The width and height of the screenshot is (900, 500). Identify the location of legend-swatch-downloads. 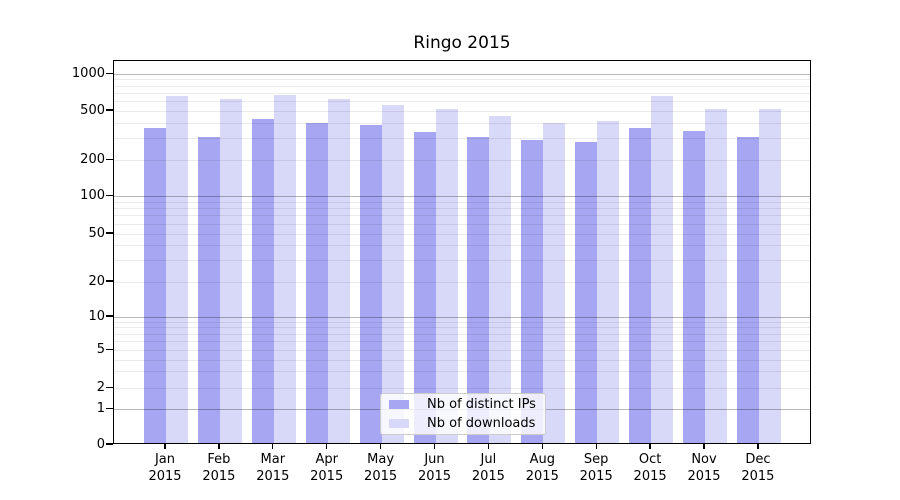
(399, 423).